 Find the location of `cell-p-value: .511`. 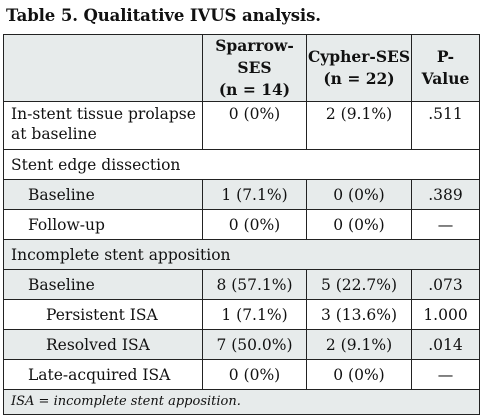

cell-p-value: .511 is located at coordinates (445, 125).